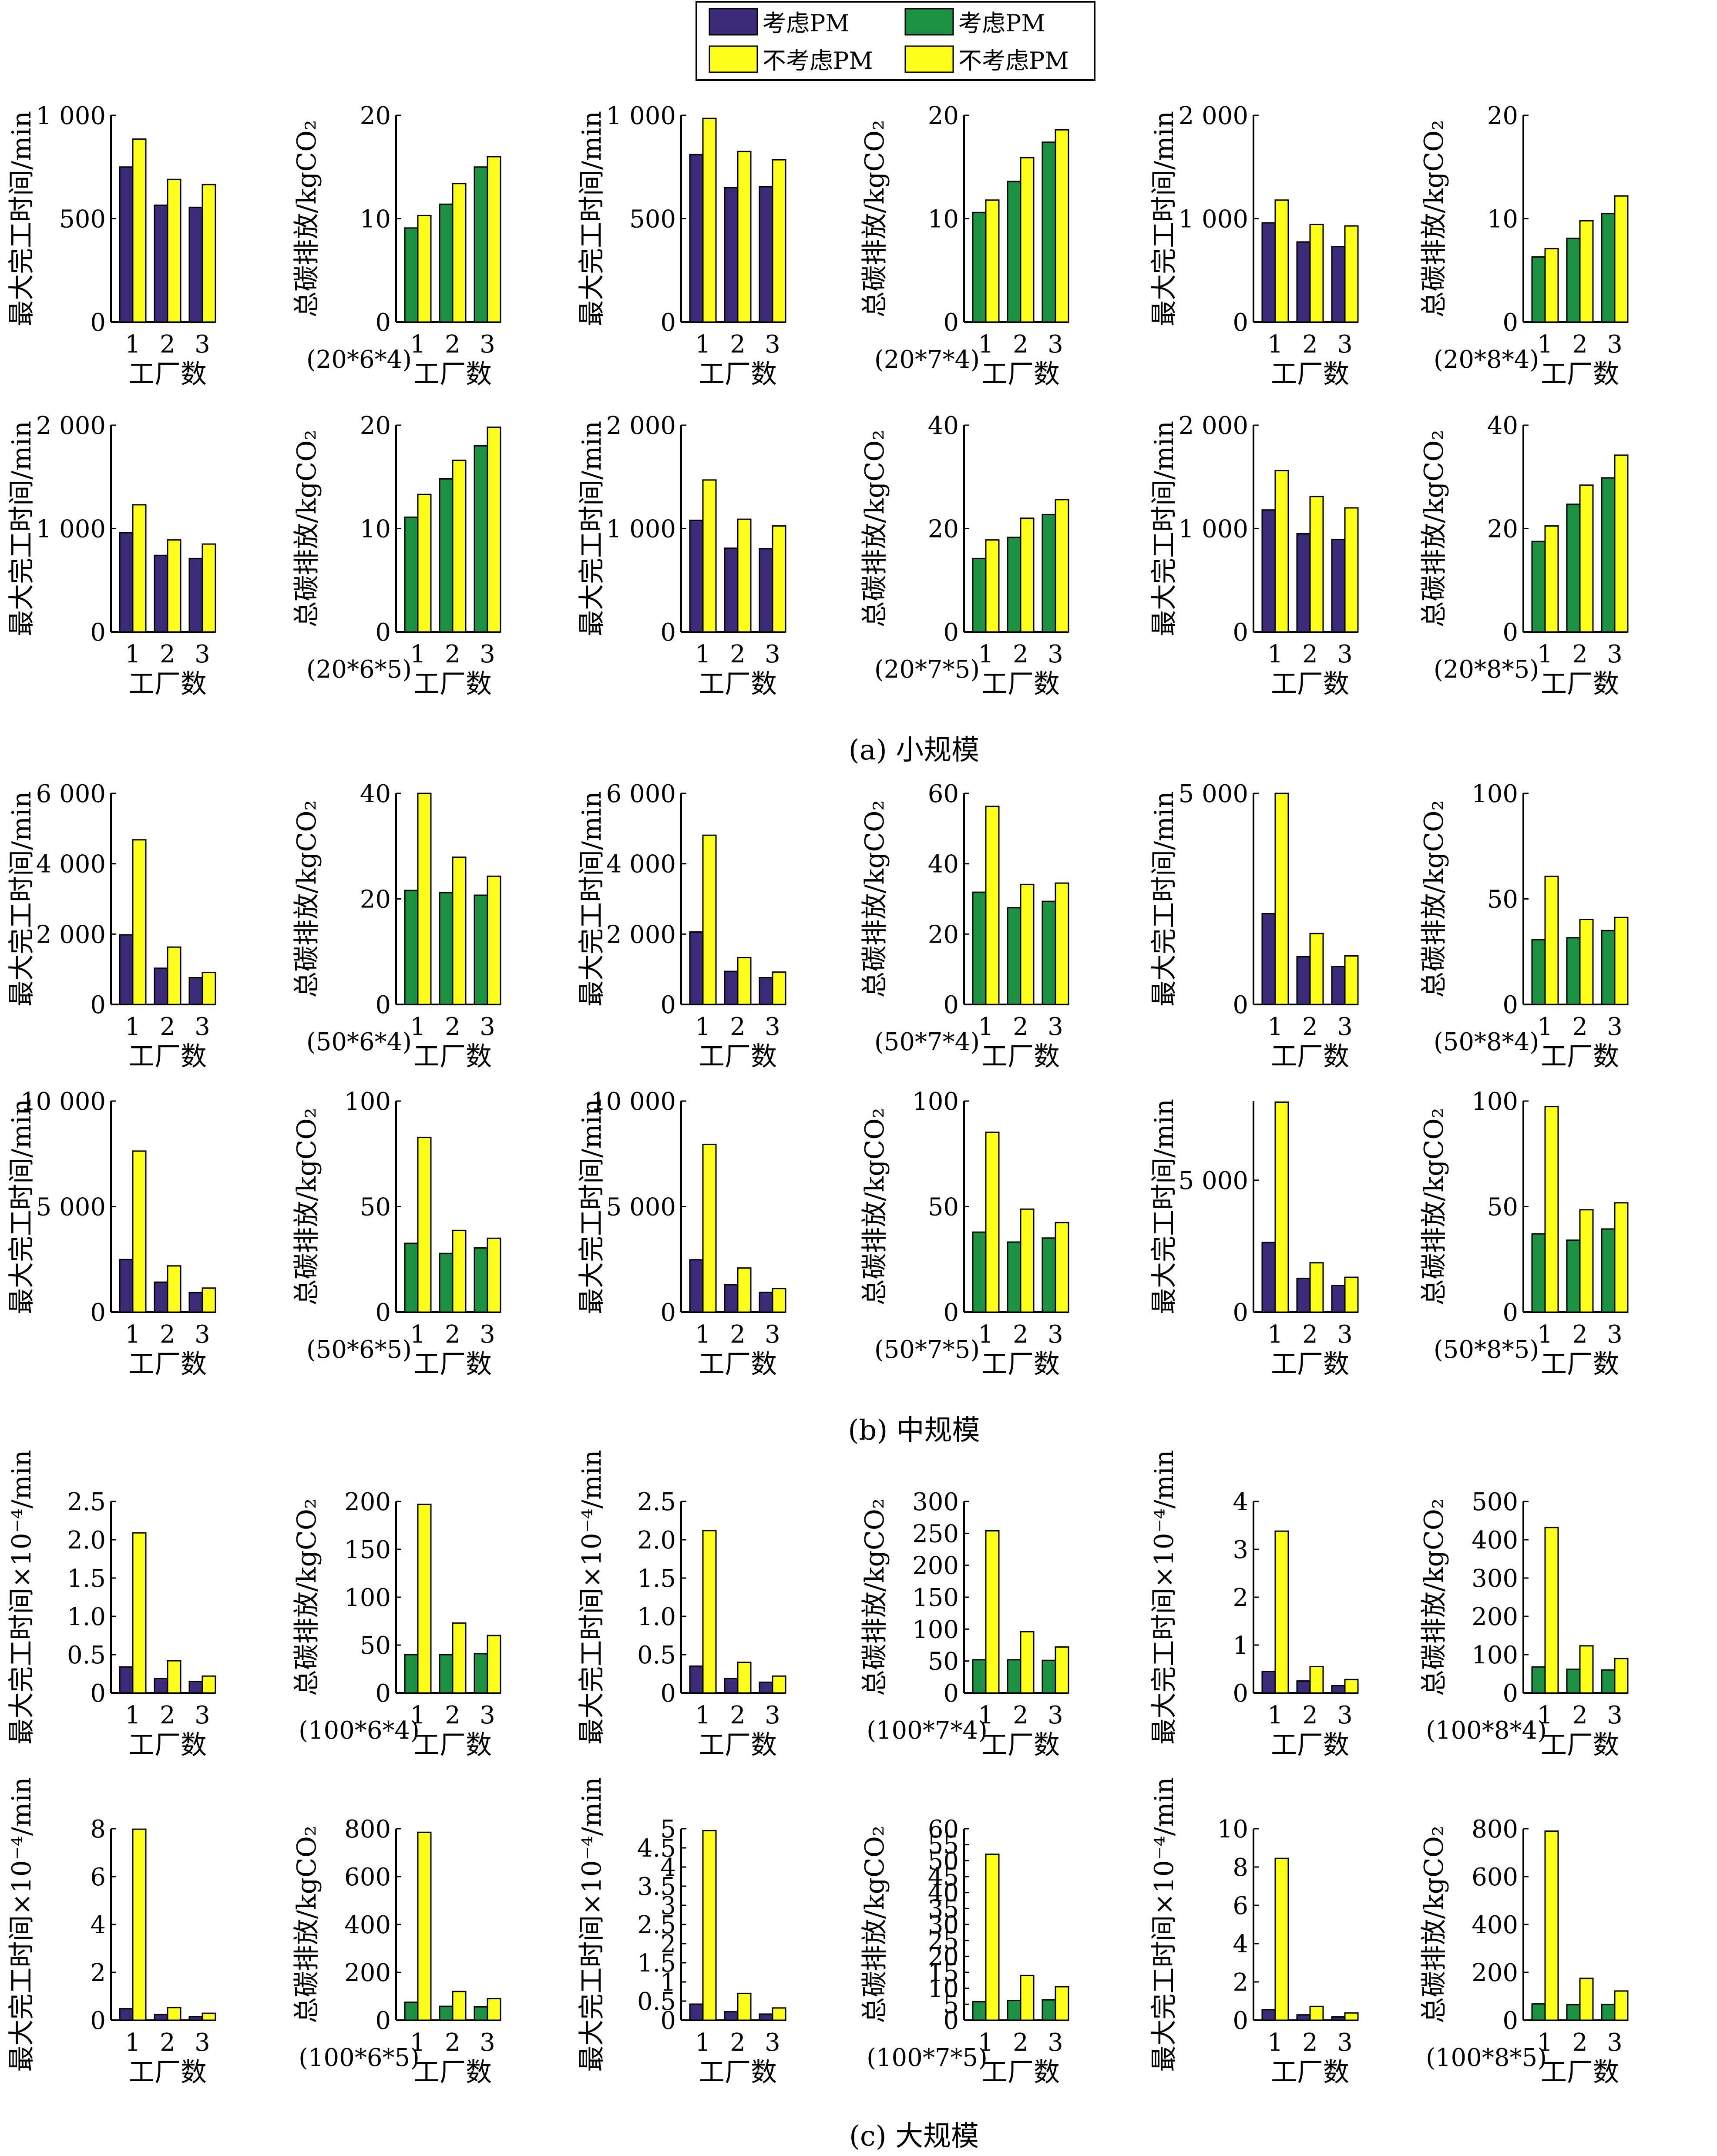  I want to click on carbon-10-y-tick-label: 0, so click(951, 1313).